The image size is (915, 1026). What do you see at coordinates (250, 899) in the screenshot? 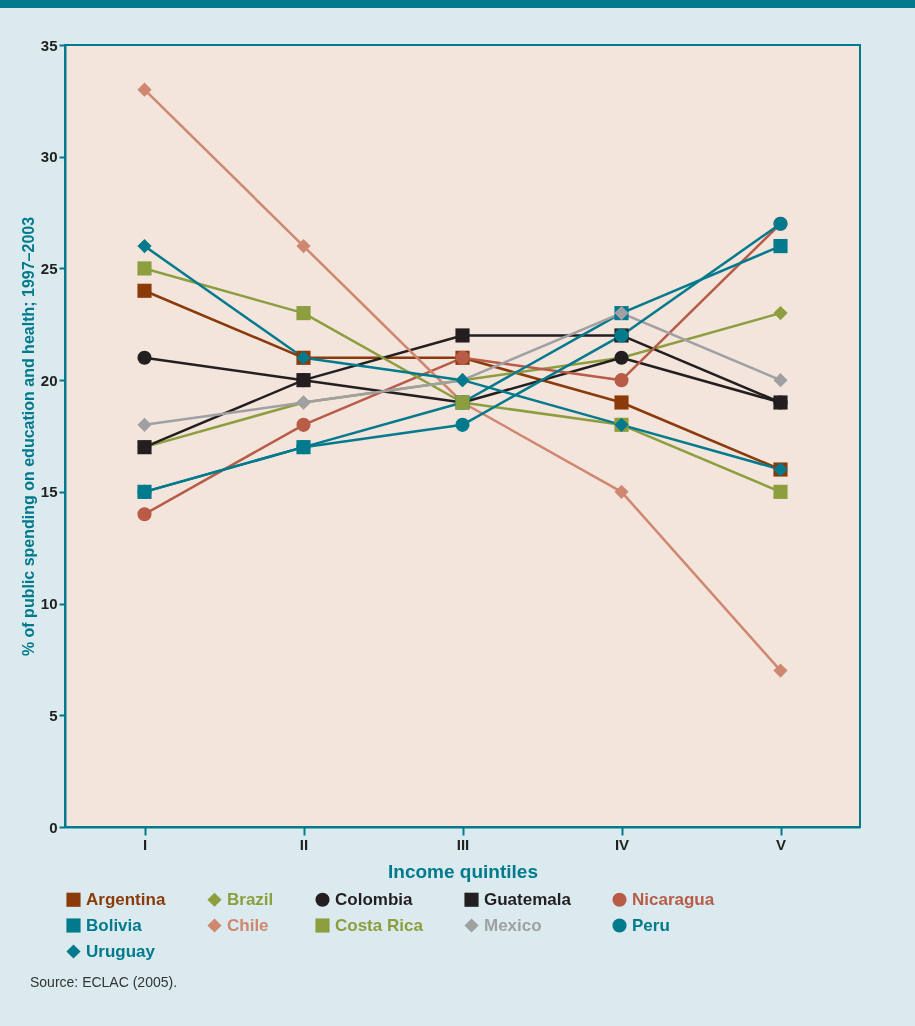
I see `legend-label: Brazil` at bounding box center [250, 899].